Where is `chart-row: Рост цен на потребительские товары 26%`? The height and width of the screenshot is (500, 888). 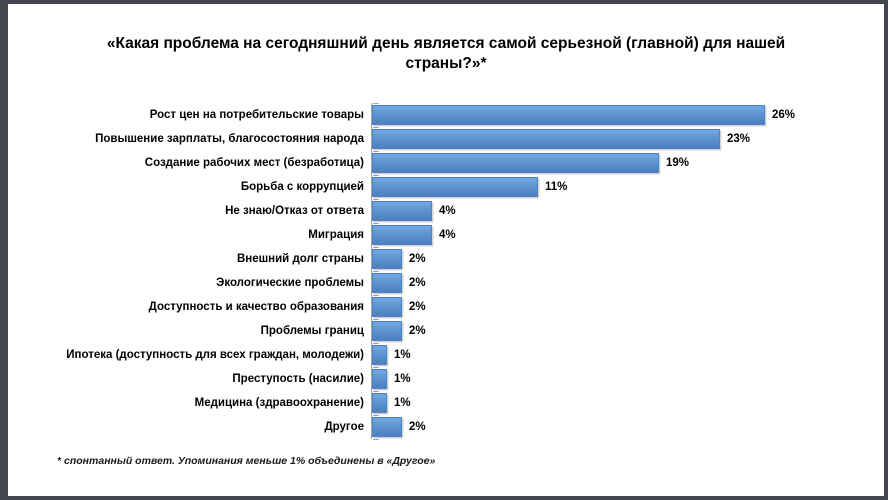
chart-row: Рост цен на потребительские товары 26% is located at coordinates (469, 114).